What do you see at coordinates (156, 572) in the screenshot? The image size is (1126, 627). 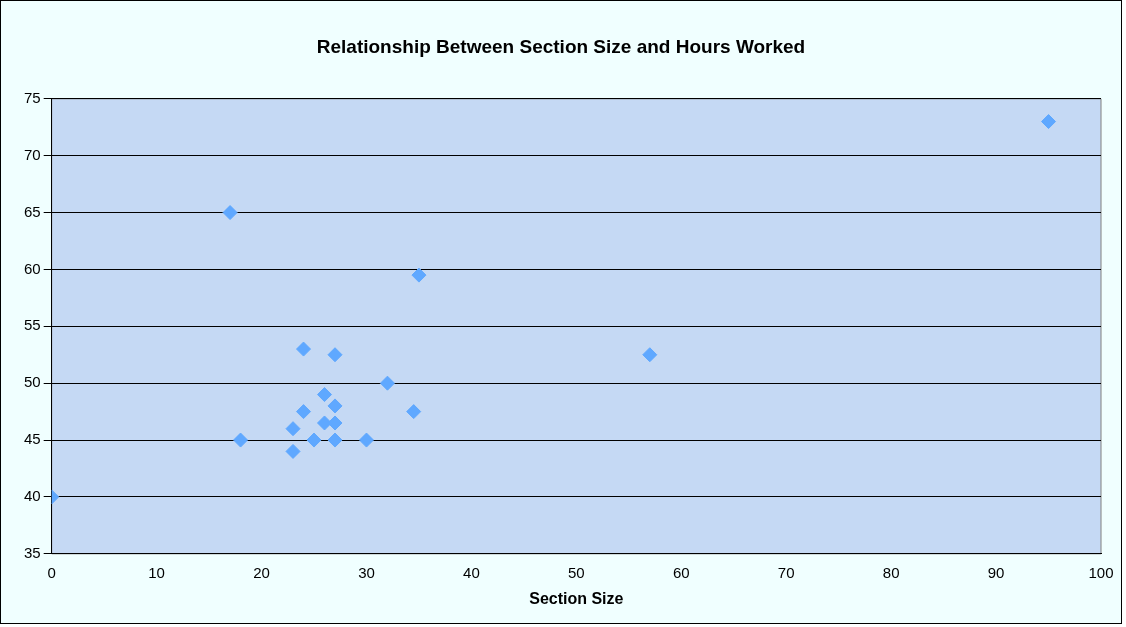 I see `x-tick-label: 10` at bounding box center [156, 572].